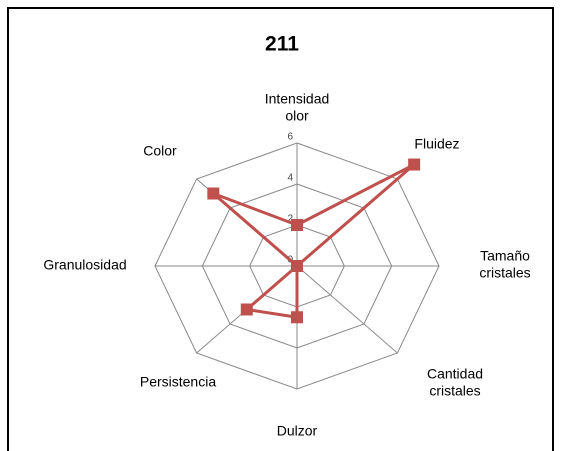  I want to click on category-label: Cantidad cristales, so click(455, 381).